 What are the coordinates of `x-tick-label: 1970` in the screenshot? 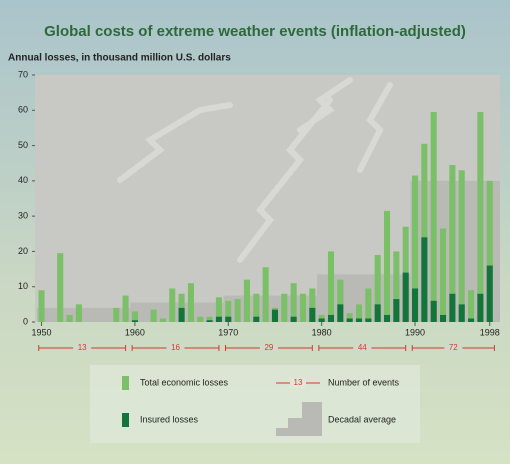 It's located at (228, 332).